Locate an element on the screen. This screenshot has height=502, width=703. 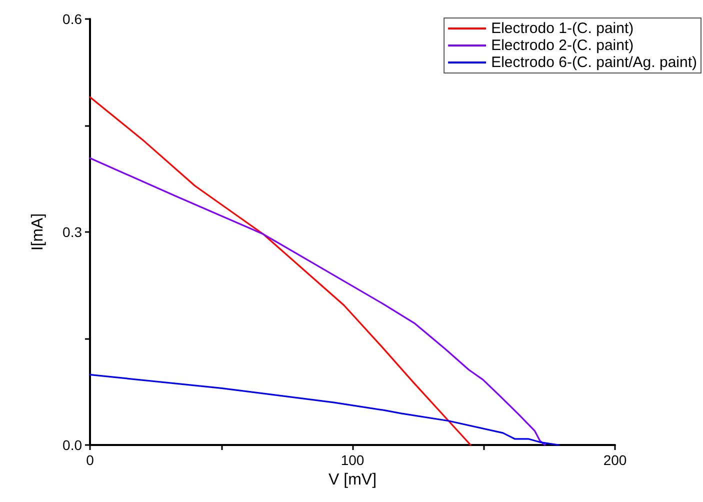
legend-label: Electrodo 2-(C. paint) is located at coordinates (562, 45).